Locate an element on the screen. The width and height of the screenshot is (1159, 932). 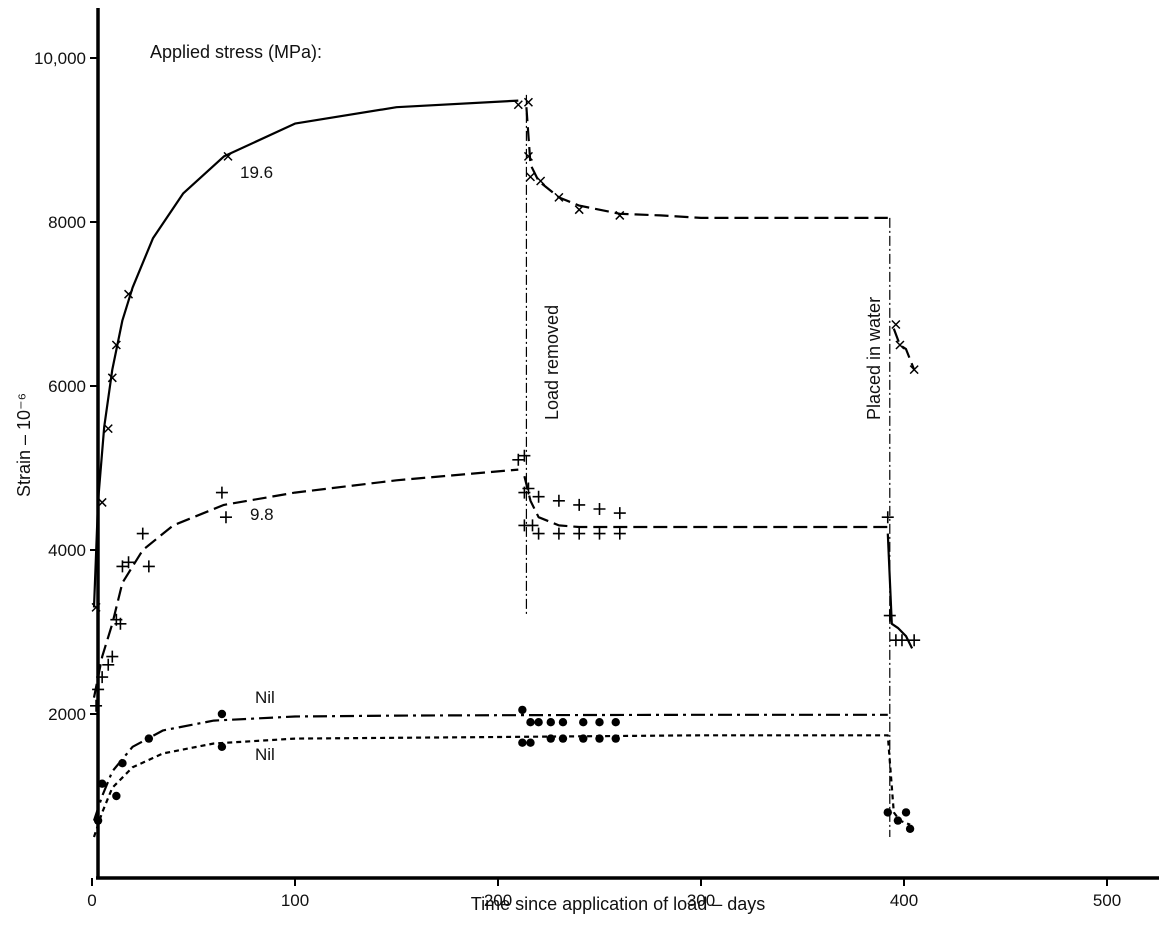
x-tick-label: 500 is located at coordinates (1107, 900).